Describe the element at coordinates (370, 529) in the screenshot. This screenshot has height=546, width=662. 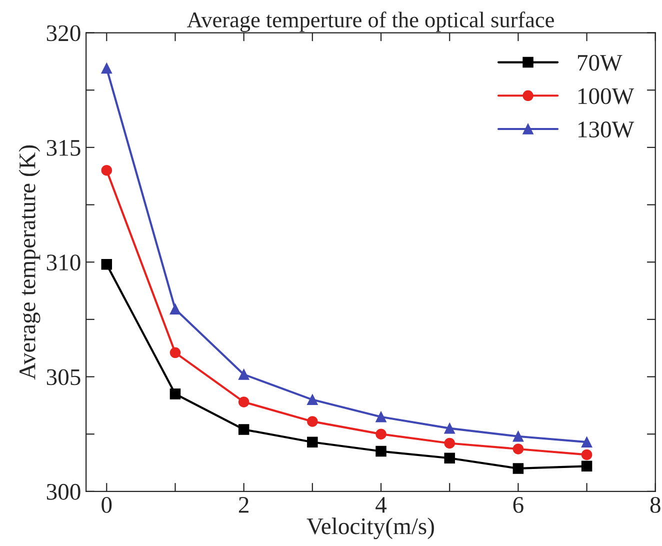
I see `x-axis-title: Velocity(m/s)` at that location.